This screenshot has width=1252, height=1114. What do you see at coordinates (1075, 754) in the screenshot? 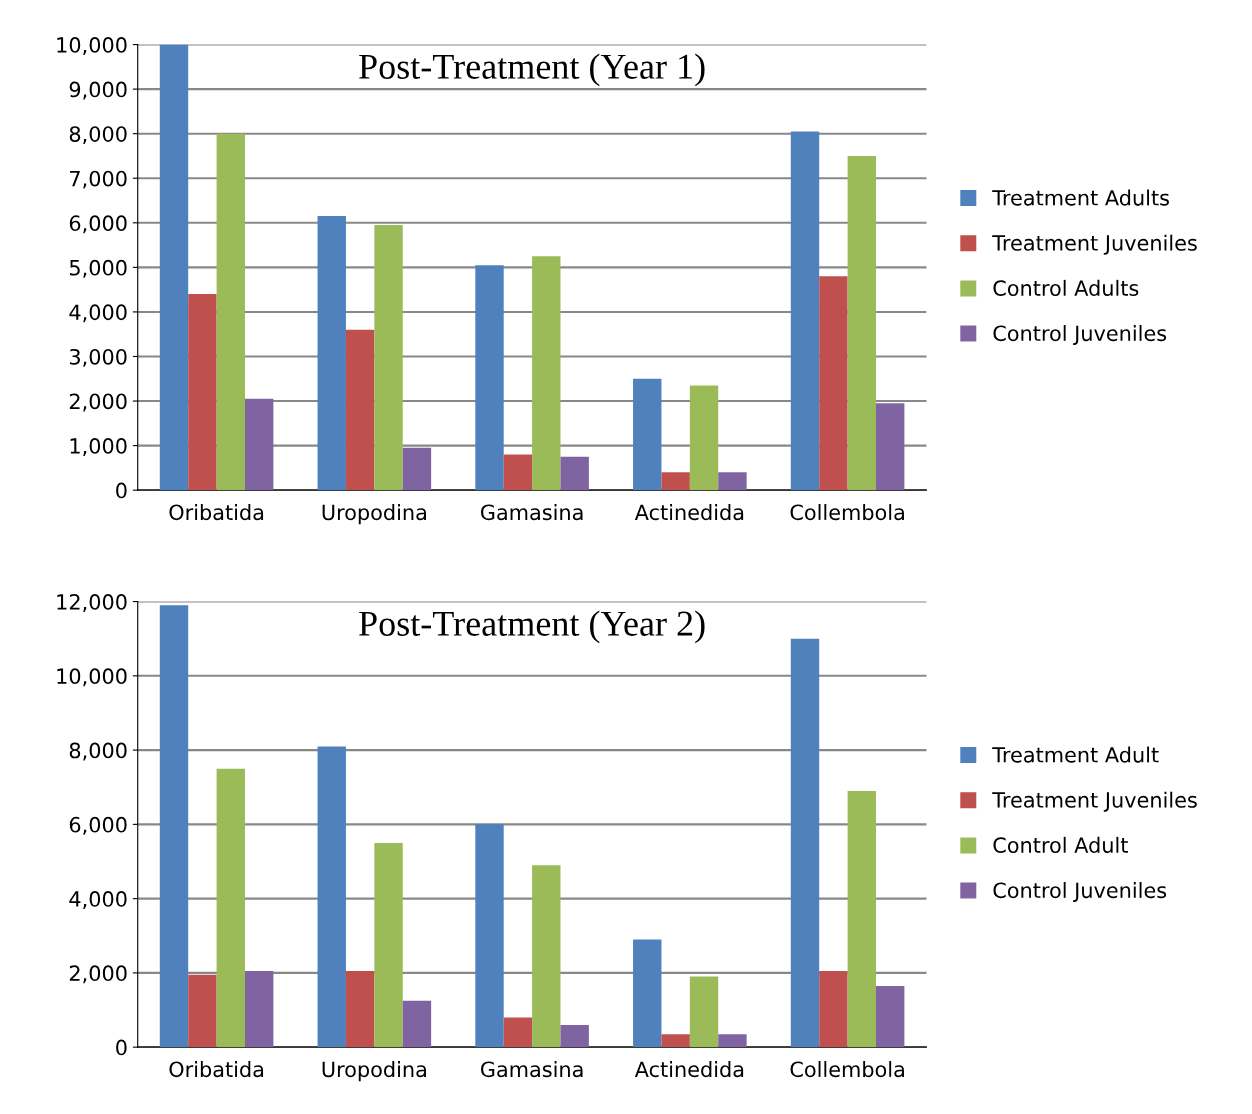
I see `legend-label: Treatment Adult` at bounding box center [1075, 754].